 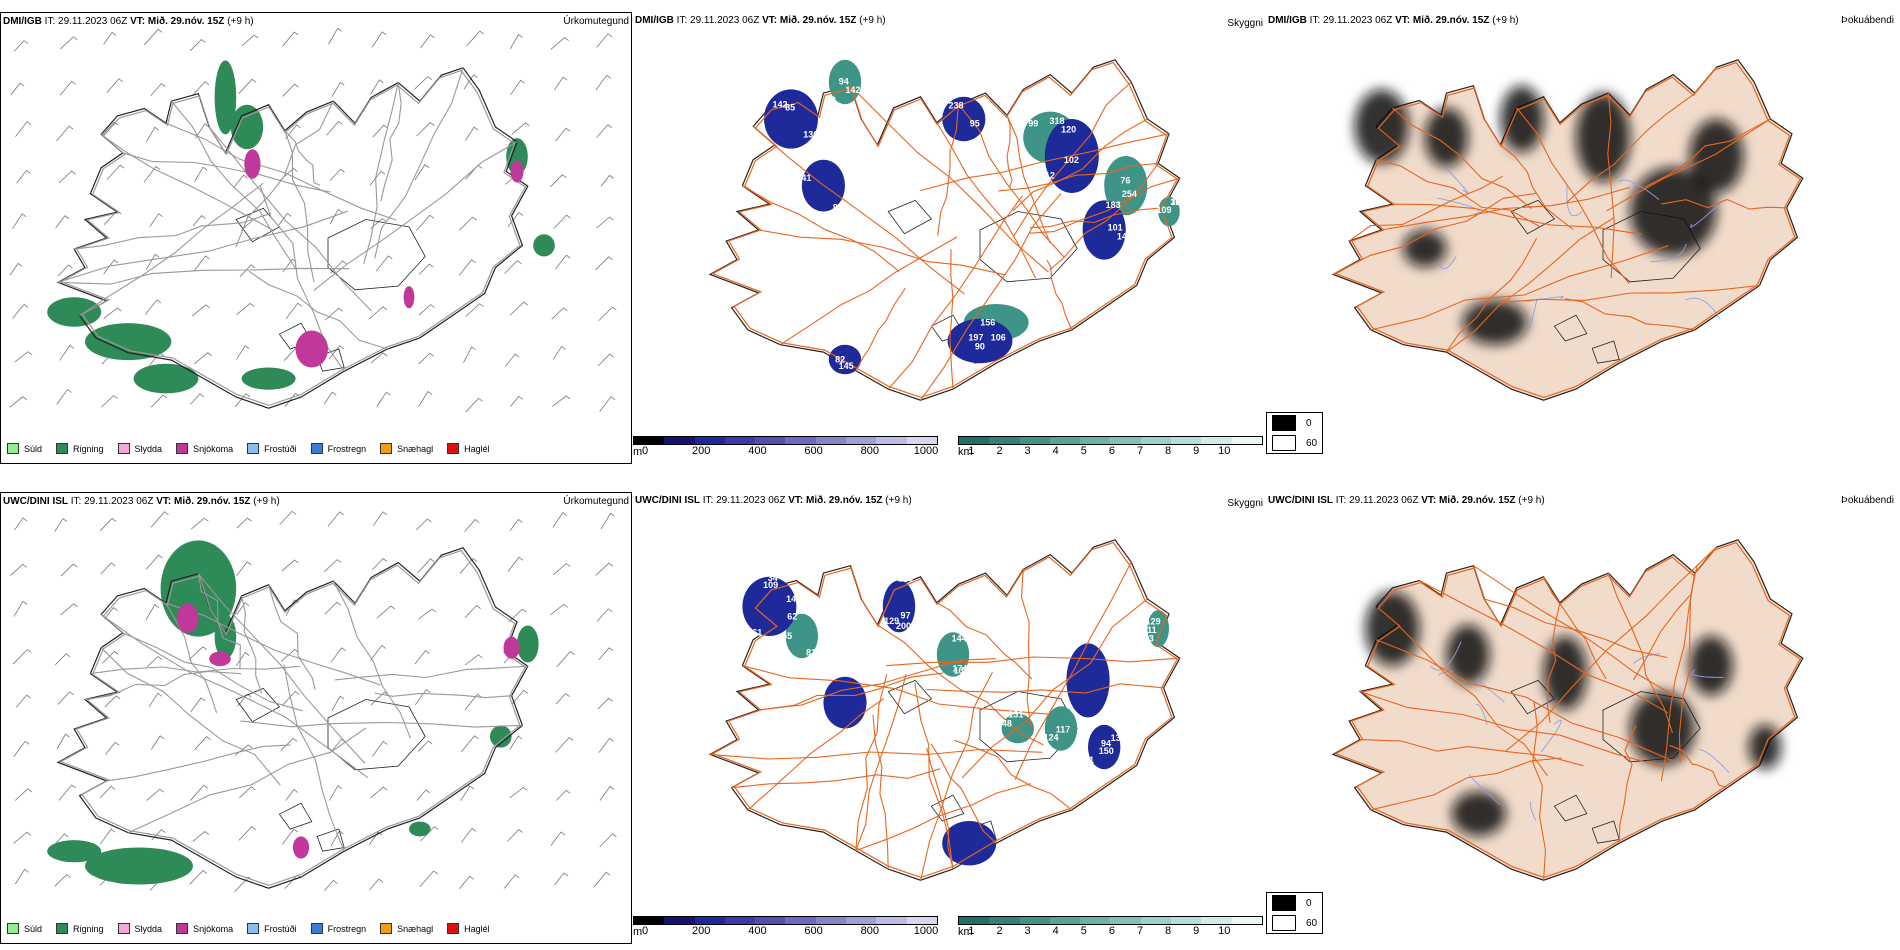 What do you see at coordinates (1867, 500) in the screenshot?
I see `panel-param-title: Þokuábendi` at bounding box center [1867, 500].